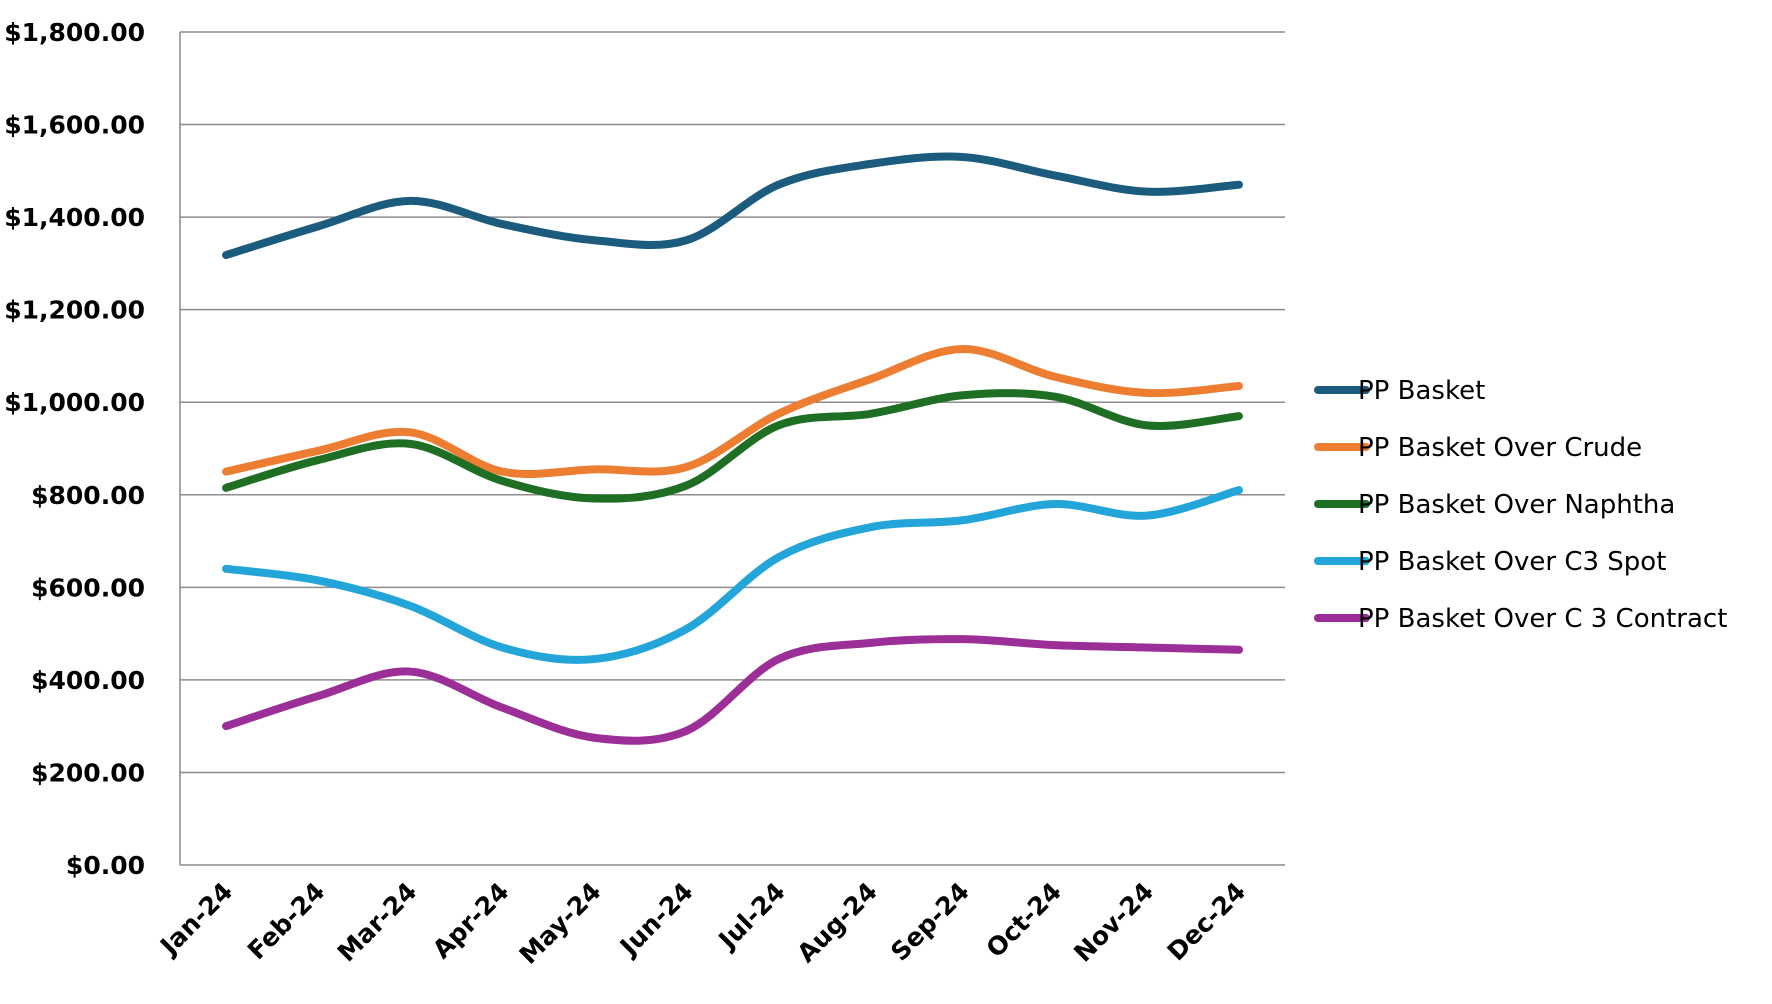 The width and height of the screenshot is (1772, 1004). What do you see at coordinates (88, 680) in the screenshot?
I see `y-tick-label: $400.00` at bounding box center [88, 680].